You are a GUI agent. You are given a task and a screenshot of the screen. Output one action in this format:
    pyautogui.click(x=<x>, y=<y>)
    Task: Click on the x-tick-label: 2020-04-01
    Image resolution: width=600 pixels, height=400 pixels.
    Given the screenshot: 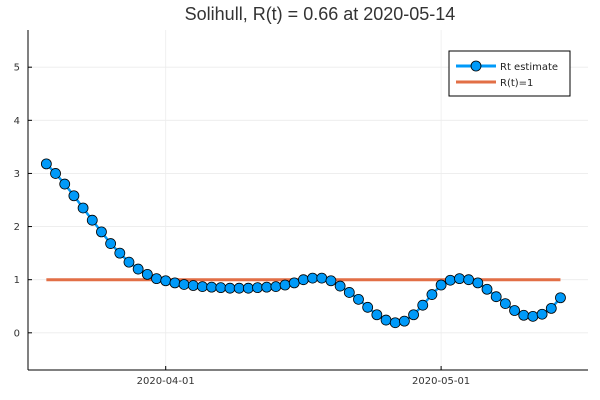 What is the action you would take?
    pyautogui.click(x=166, y=381)
    